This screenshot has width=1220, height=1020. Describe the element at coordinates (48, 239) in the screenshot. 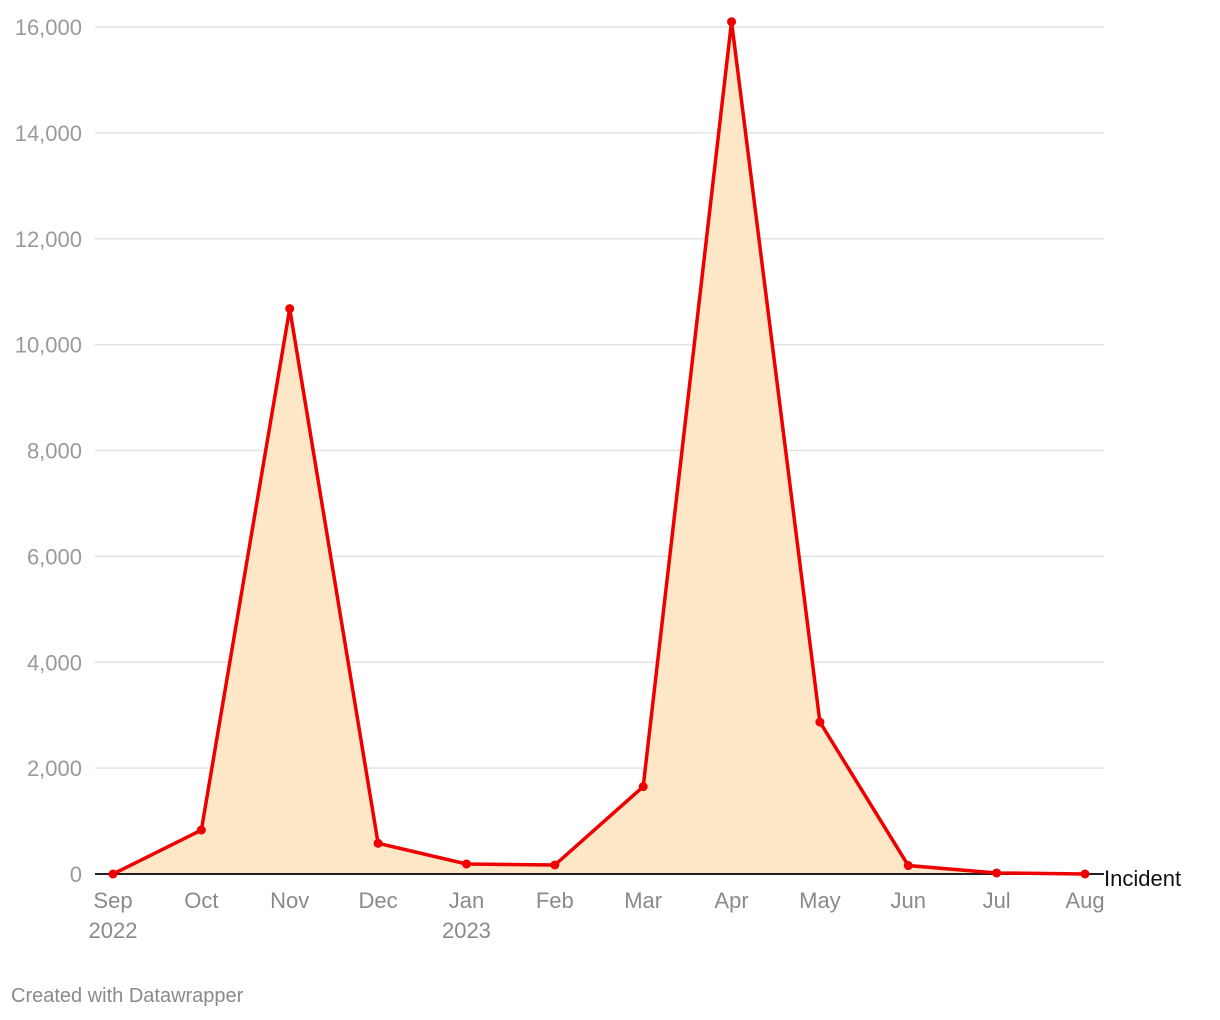

I see `y-tick-label: 12,000` at that location.